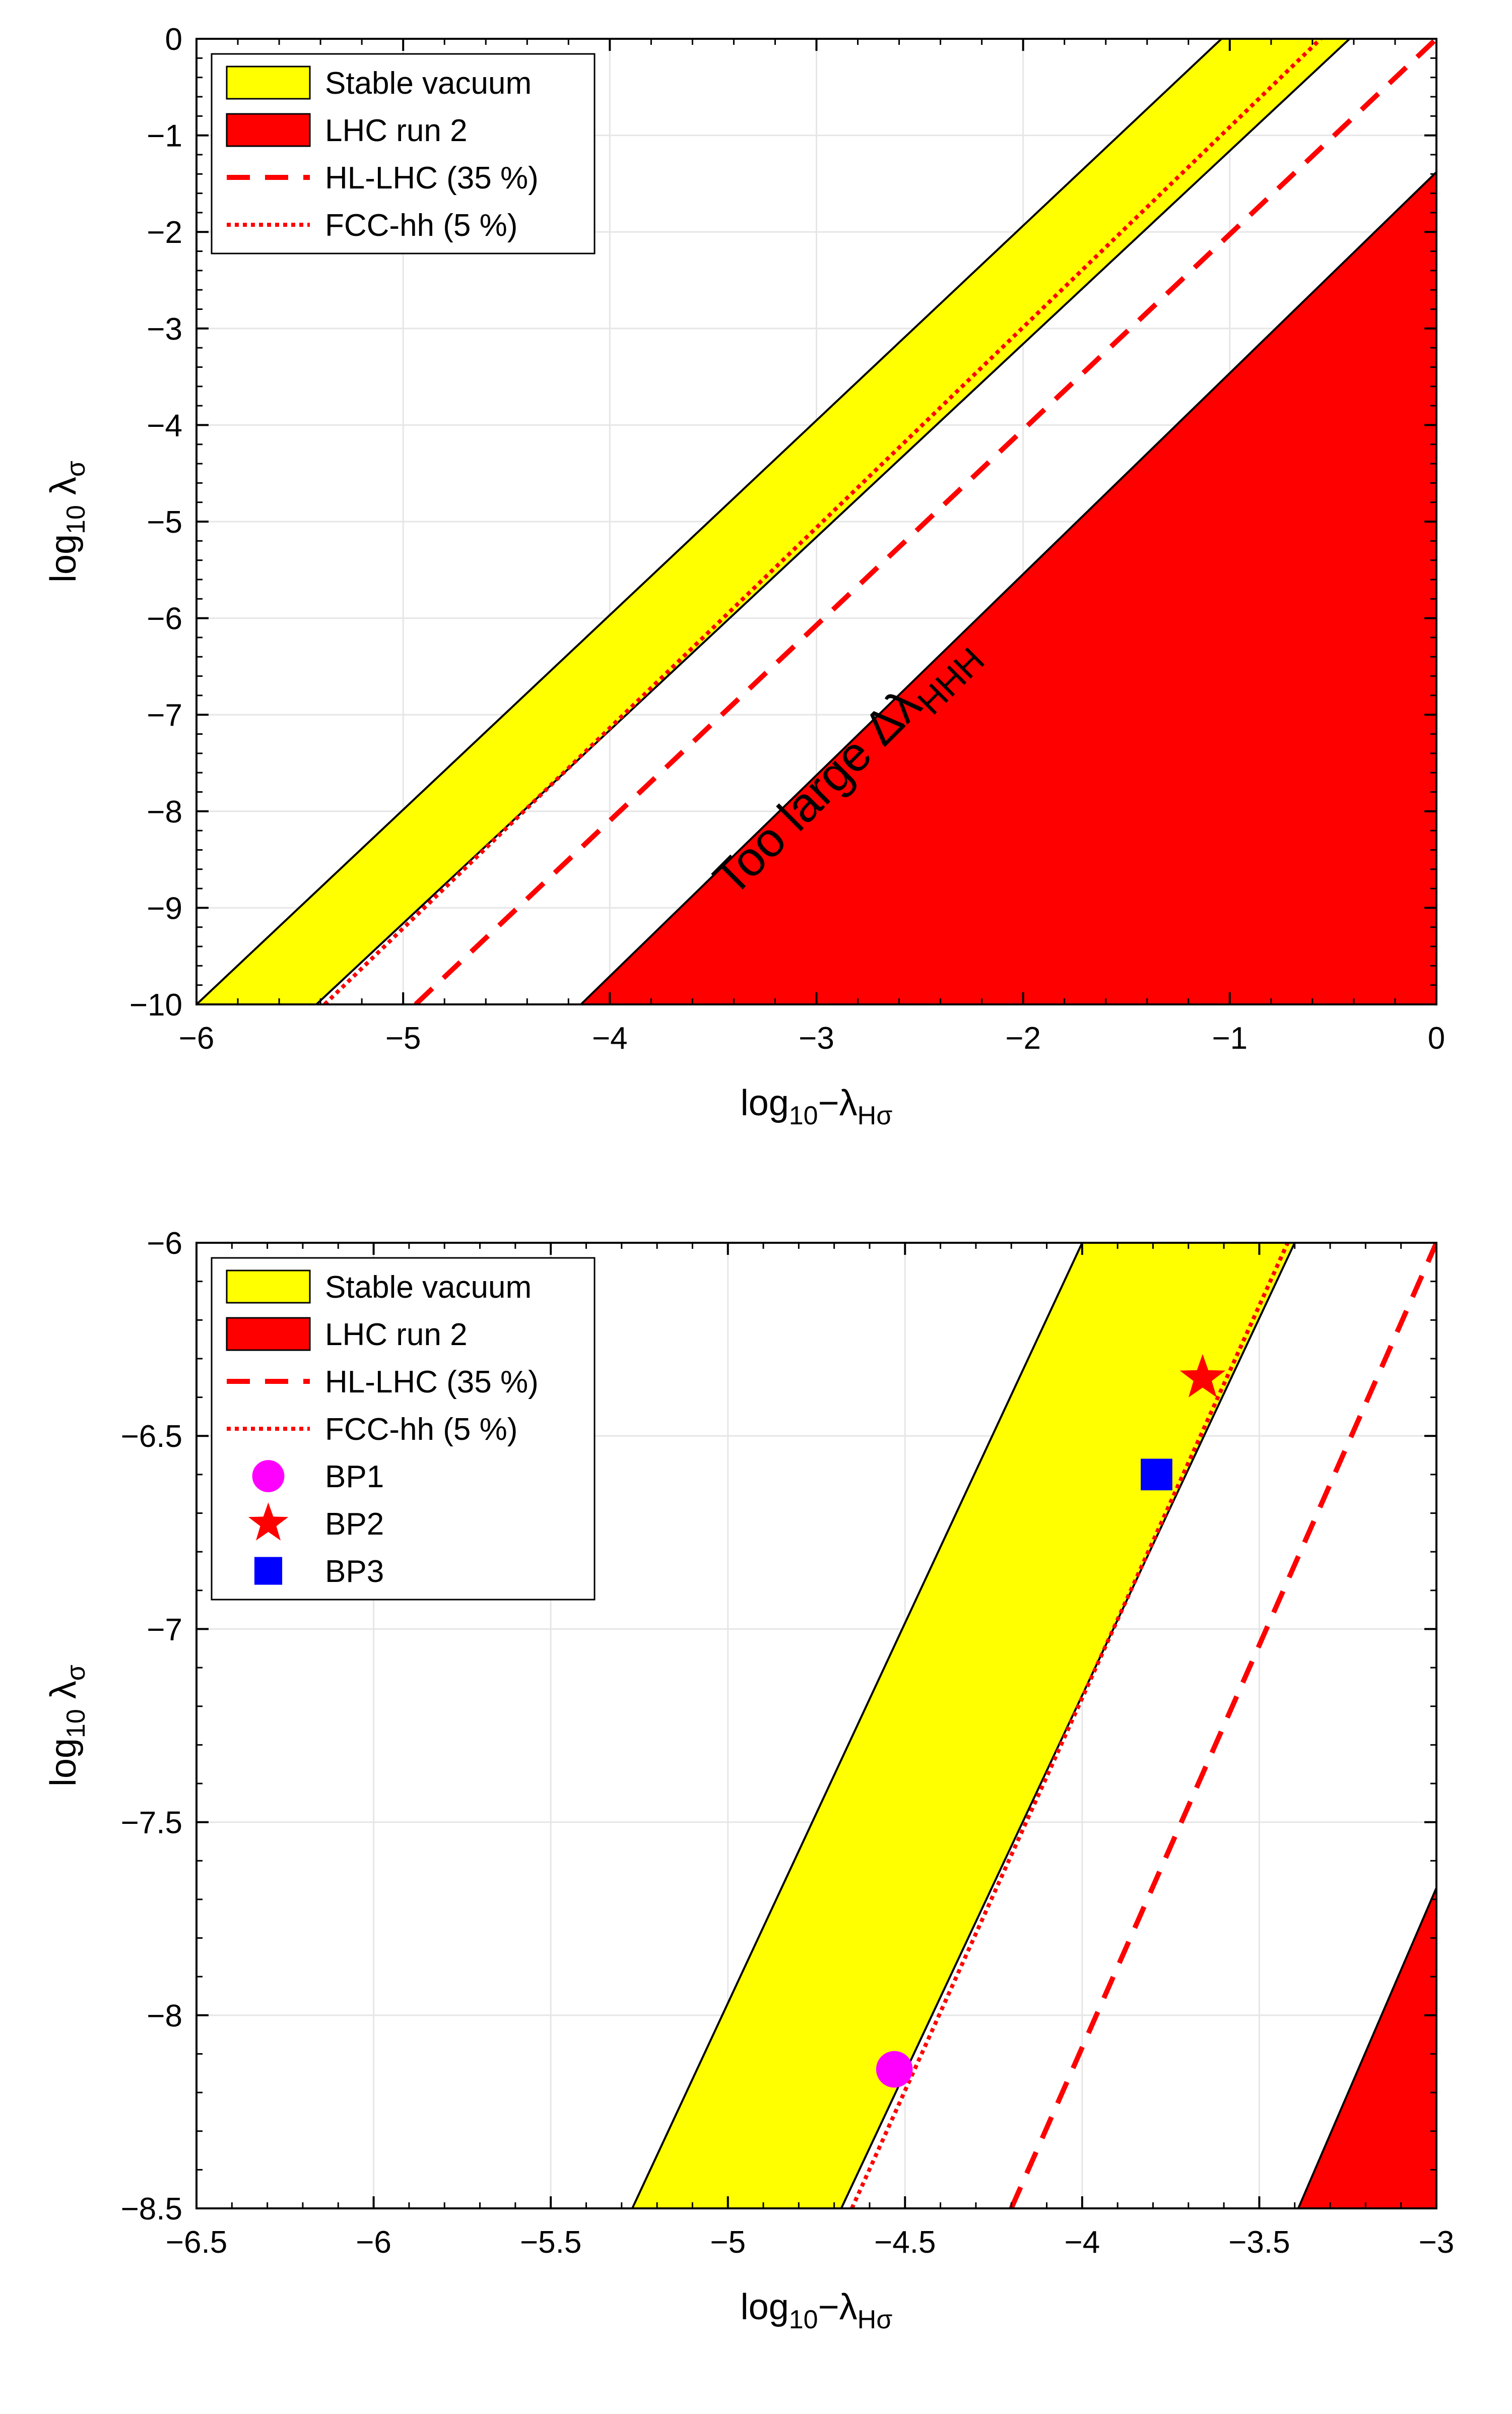 This screenshot has height=2414, width=1512. I want to click on y-tick-label: −9, so click(164, 908).